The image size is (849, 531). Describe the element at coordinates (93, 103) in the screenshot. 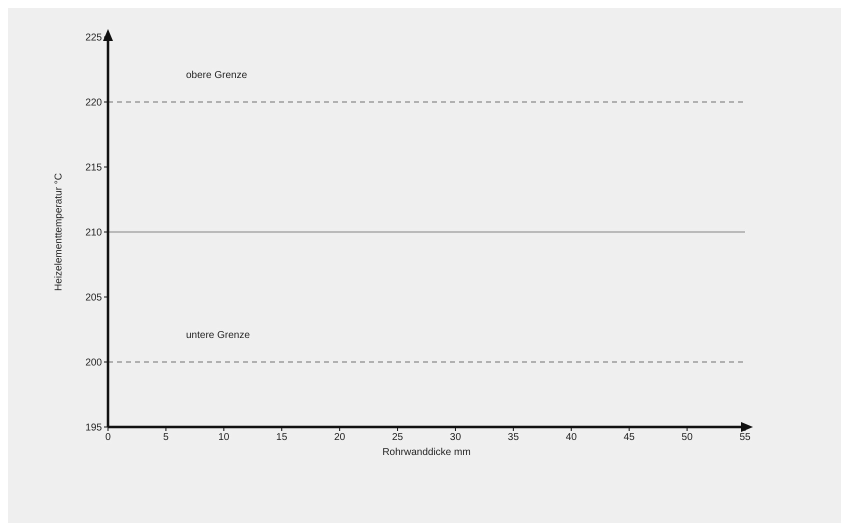

I see `y-tick-label: 220` at that location.